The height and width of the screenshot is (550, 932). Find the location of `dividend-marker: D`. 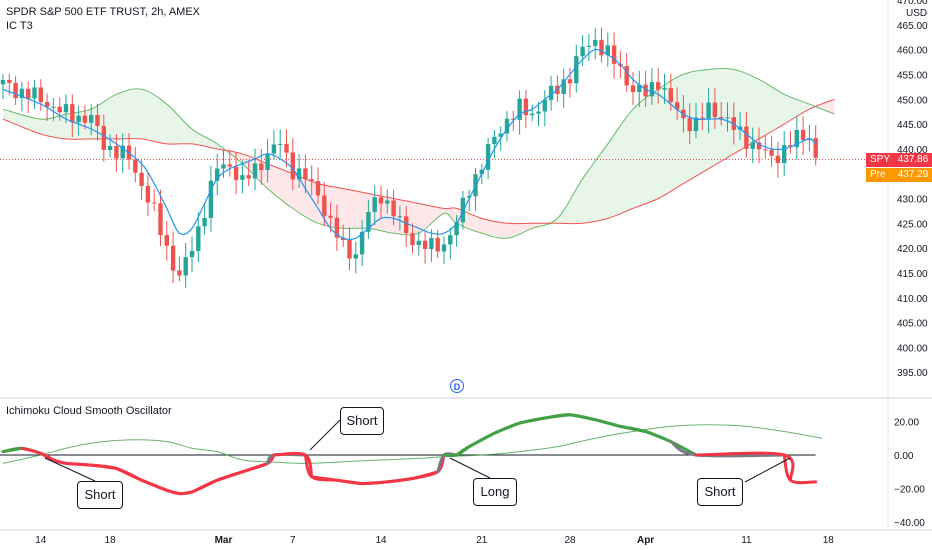

dividend-marker: D is located at coordinates (457, 386).